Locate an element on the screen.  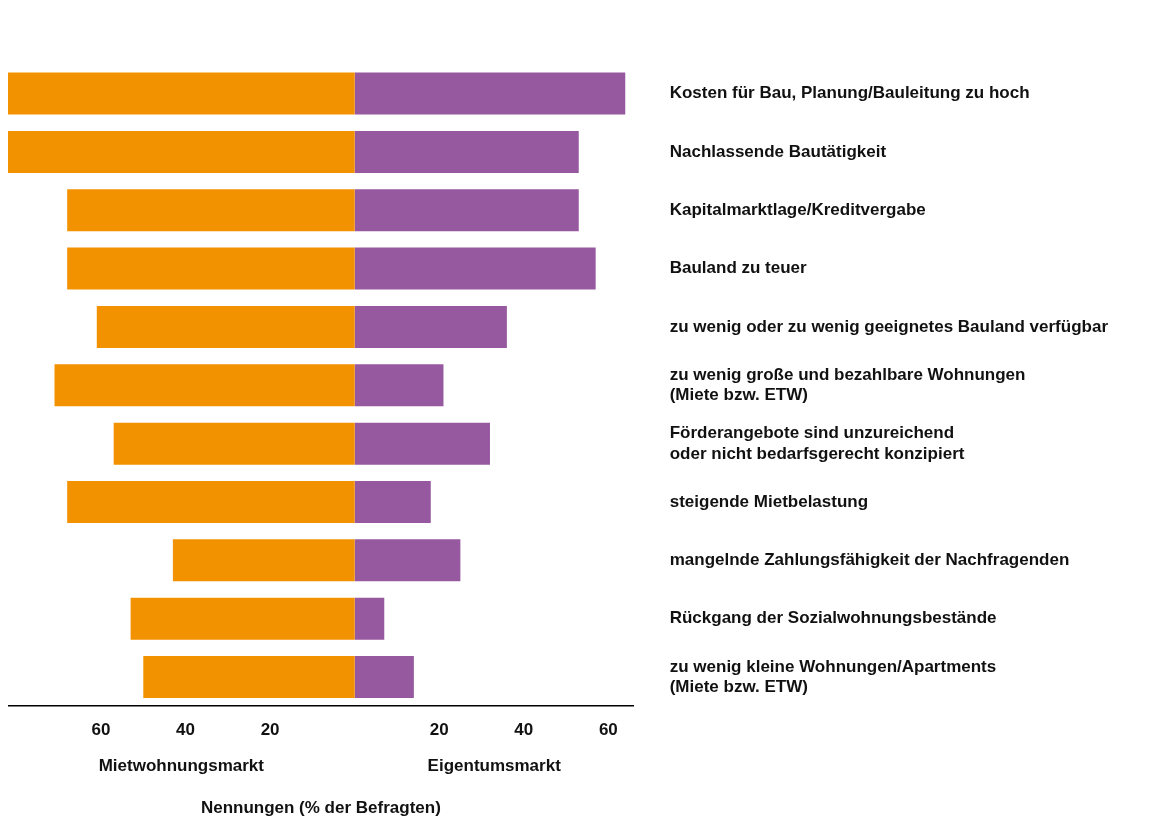
y-tick-label: mangelnde Zahlungsfähigkeit der Nachfragenden is located at coordinates (869, 560).